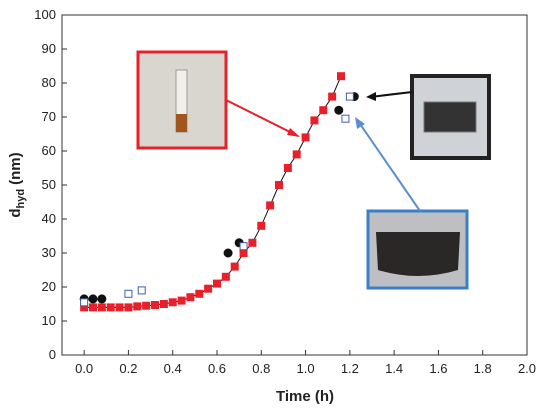 This screenshot has width=541, height=415. What do you see at coordinates (438, 368) in the screenshot?
I see `x-tick-label: 1.6` at bounding box center [438, 368].